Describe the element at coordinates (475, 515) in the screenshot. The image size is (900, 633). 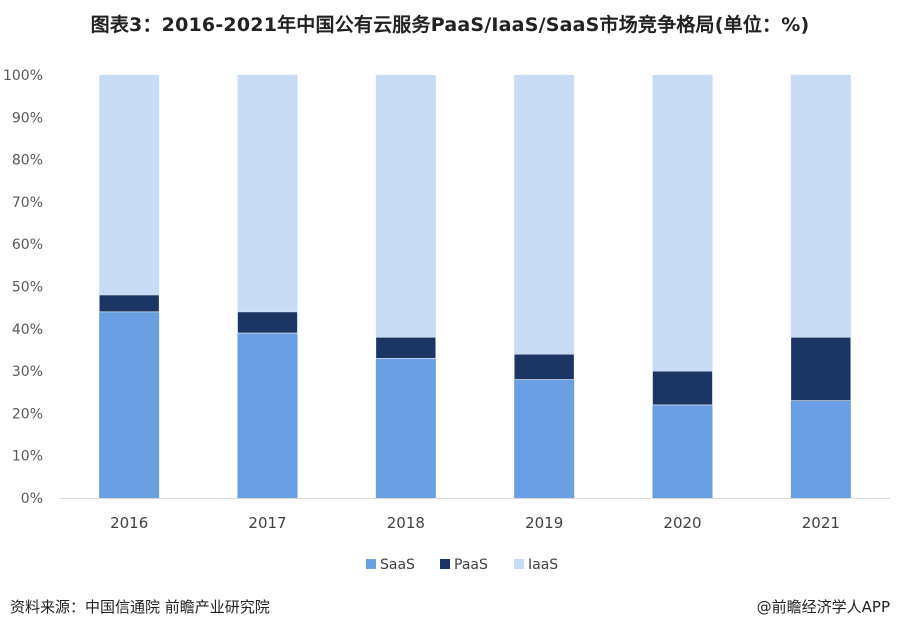
I see `x-axis: 2016 2017 2018 2019 2020 2021` at that location.